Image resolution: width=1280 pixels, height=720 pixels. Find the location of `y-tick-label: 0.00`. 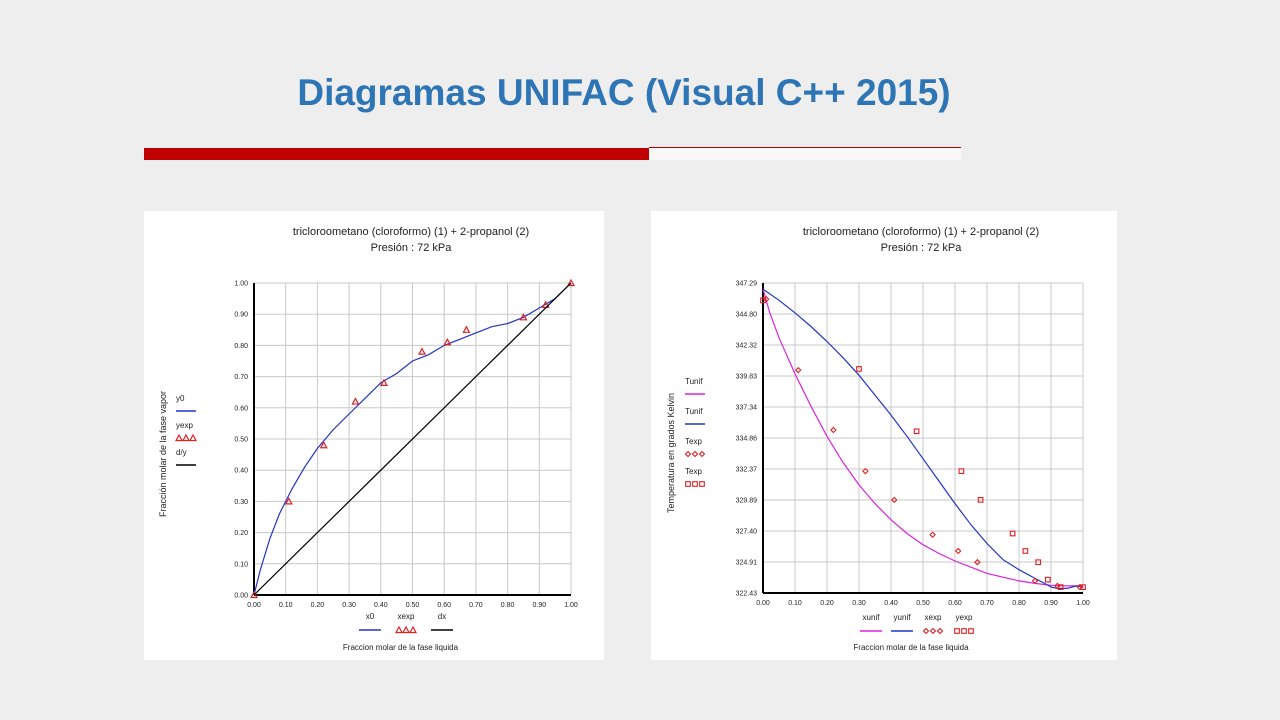

y-tick-label: 0.00 is located at coordinates (241, 596).